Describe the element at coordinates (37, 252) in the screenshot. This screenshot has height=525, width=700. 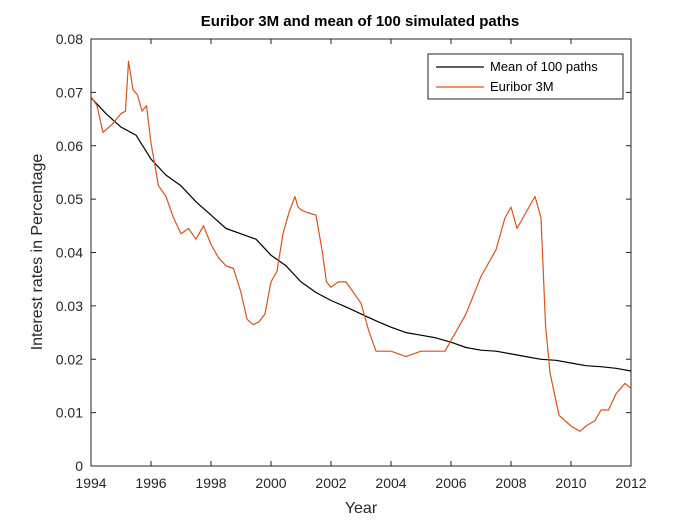
I see `y-axis-label: Interest rates in Percentage` at that location.